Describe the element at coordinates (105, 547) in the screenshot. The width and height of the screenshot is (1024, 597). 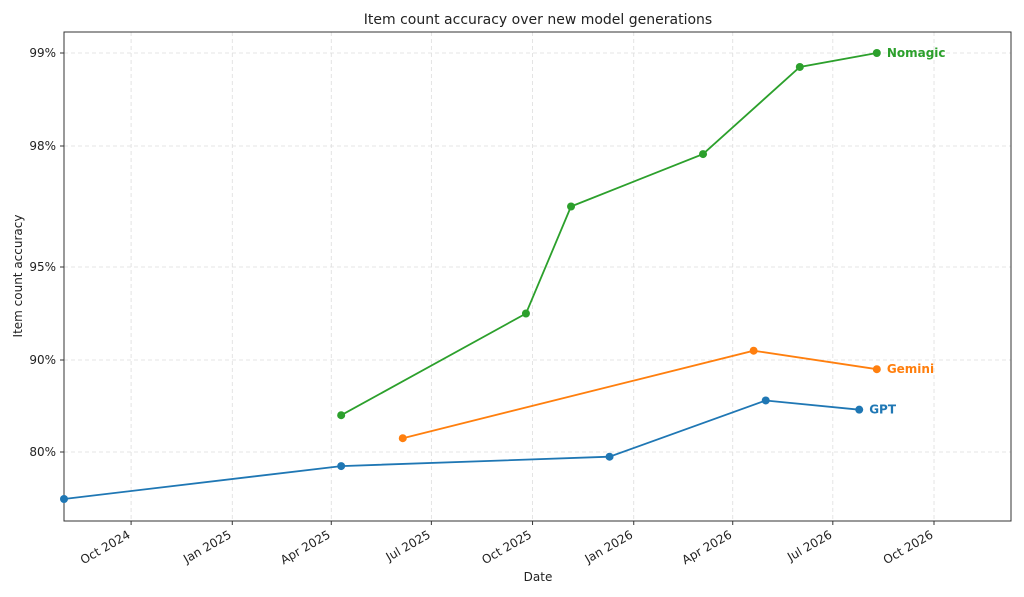
I see `x-tick-label: Oct 2024` at that location.